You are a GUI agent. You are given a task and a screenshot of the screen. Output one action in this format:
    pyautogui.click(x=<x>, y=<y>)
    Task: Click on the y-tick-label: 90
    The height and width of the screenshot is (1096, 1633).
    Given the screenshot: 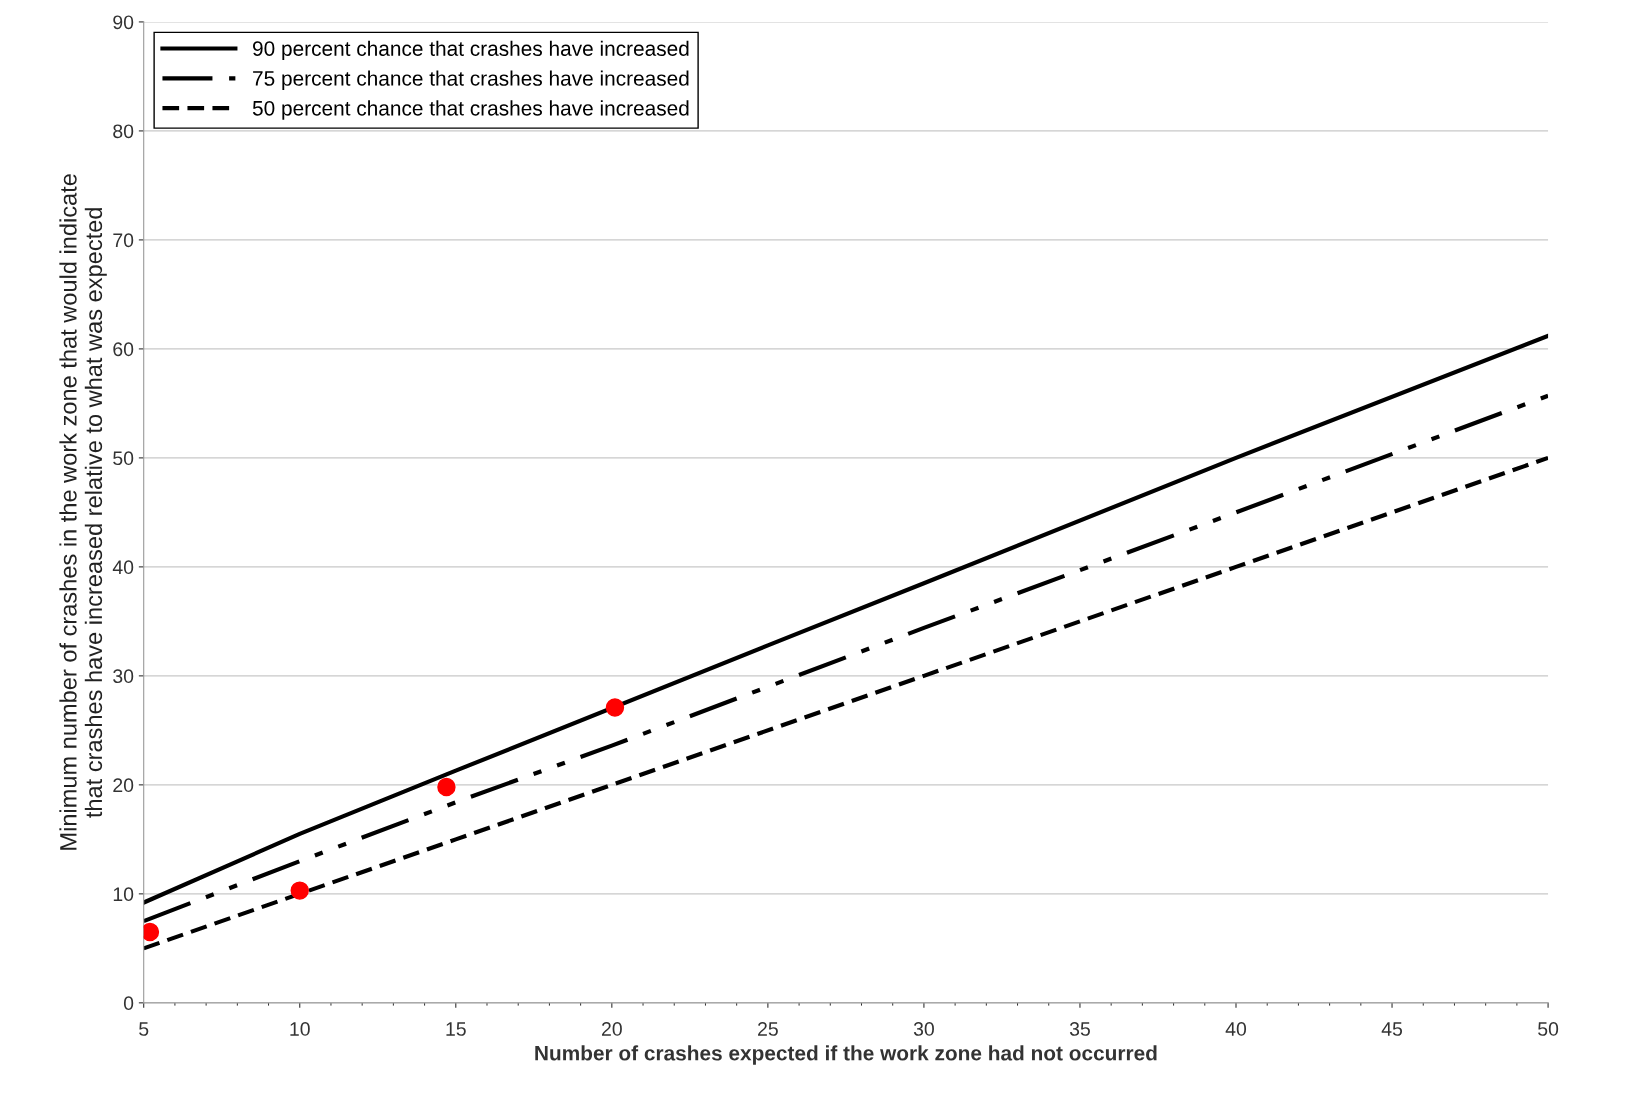 What is the action you would take?
    pyautogui.click(x=123, y=22)
    